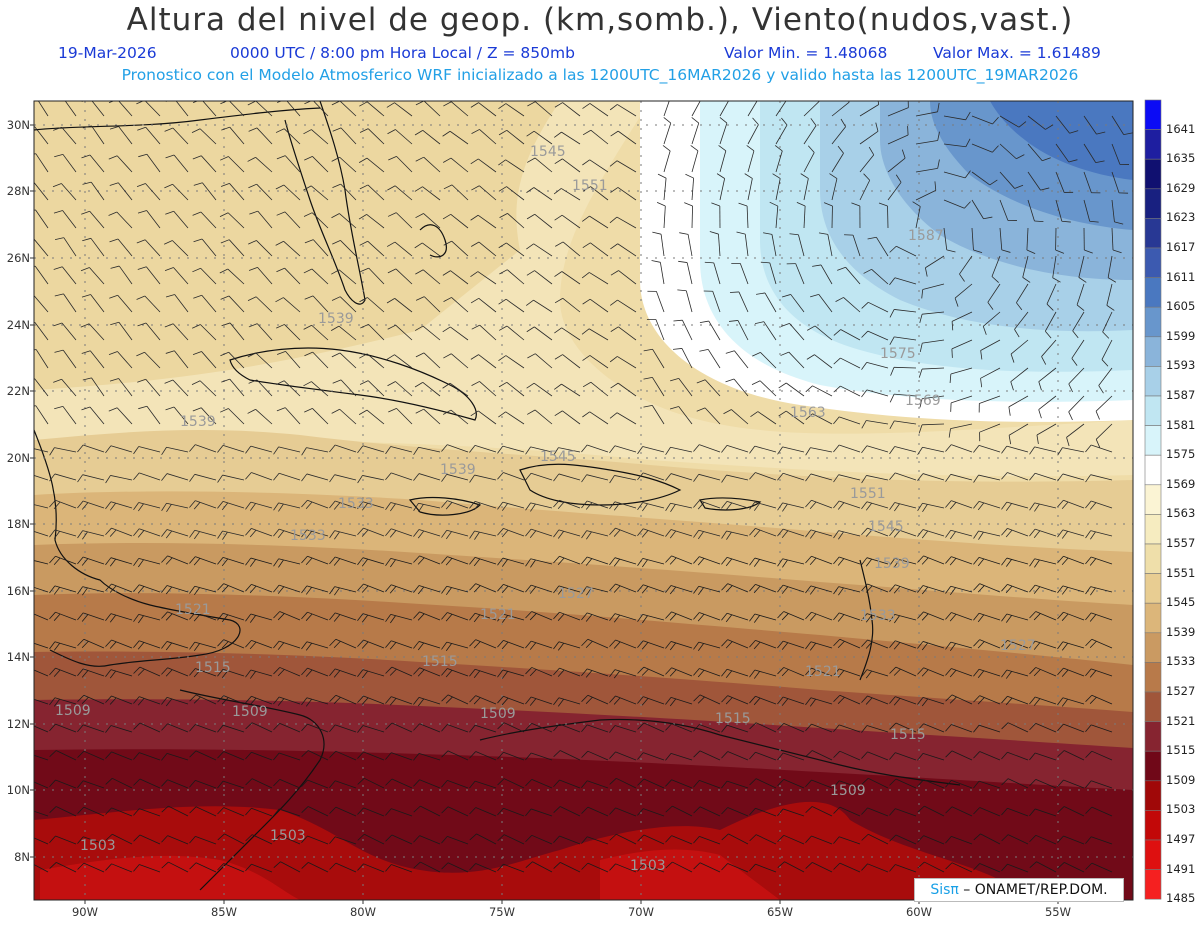 The image size is (1200, 927). I want to click on colorbar-label: 1533, so click(1181, 661).